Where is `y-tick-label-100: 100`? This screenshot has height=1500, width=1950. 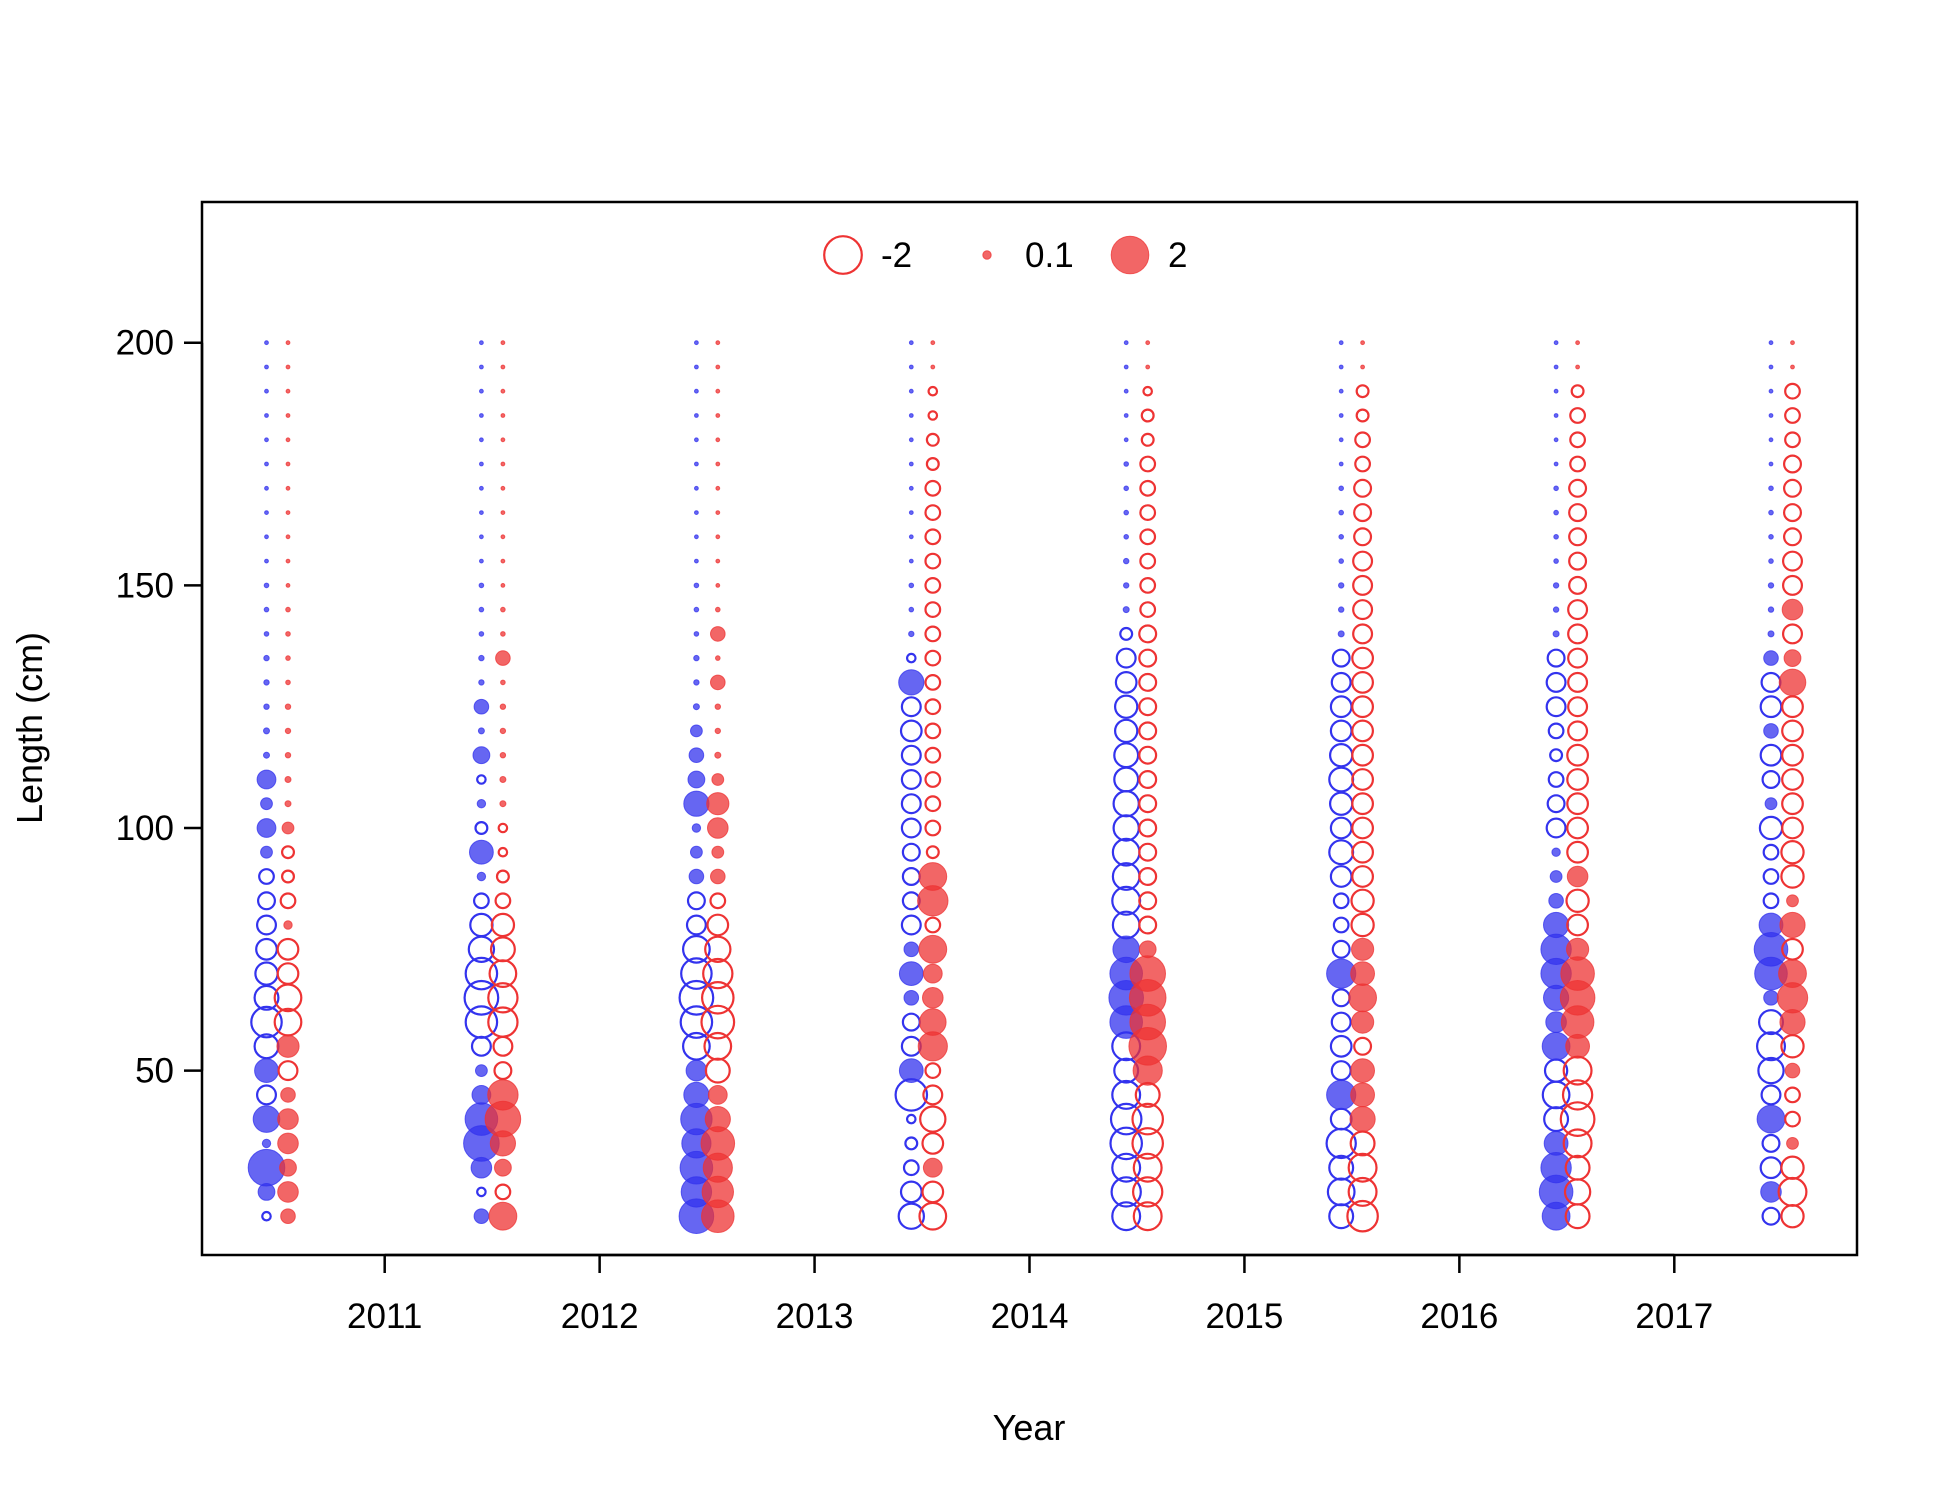 y-tick-label-100: 100 is located at coordinates (145, 828).